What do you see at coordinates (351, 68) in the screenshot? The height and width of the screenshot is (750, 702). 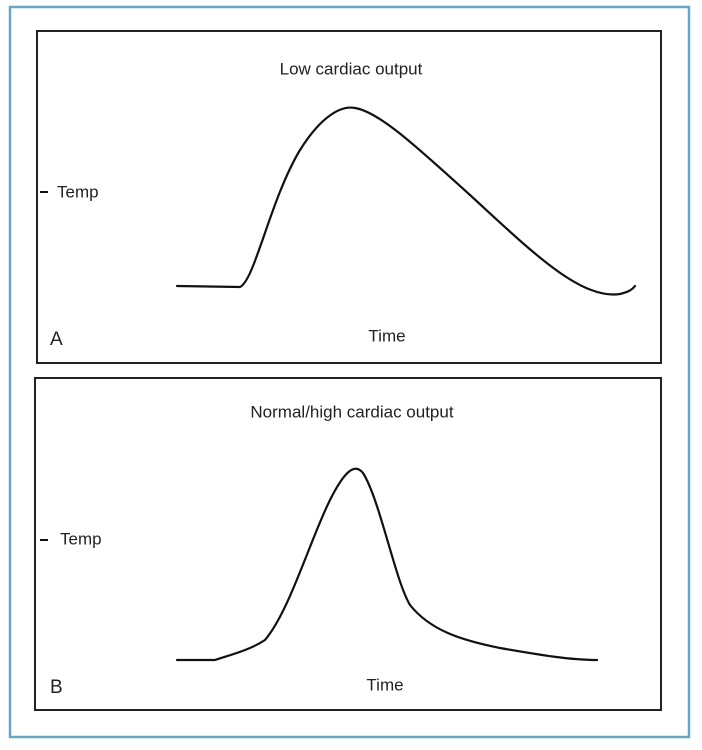 I see `panel-title: Low cardiac output` at bounding box center [351, 68].